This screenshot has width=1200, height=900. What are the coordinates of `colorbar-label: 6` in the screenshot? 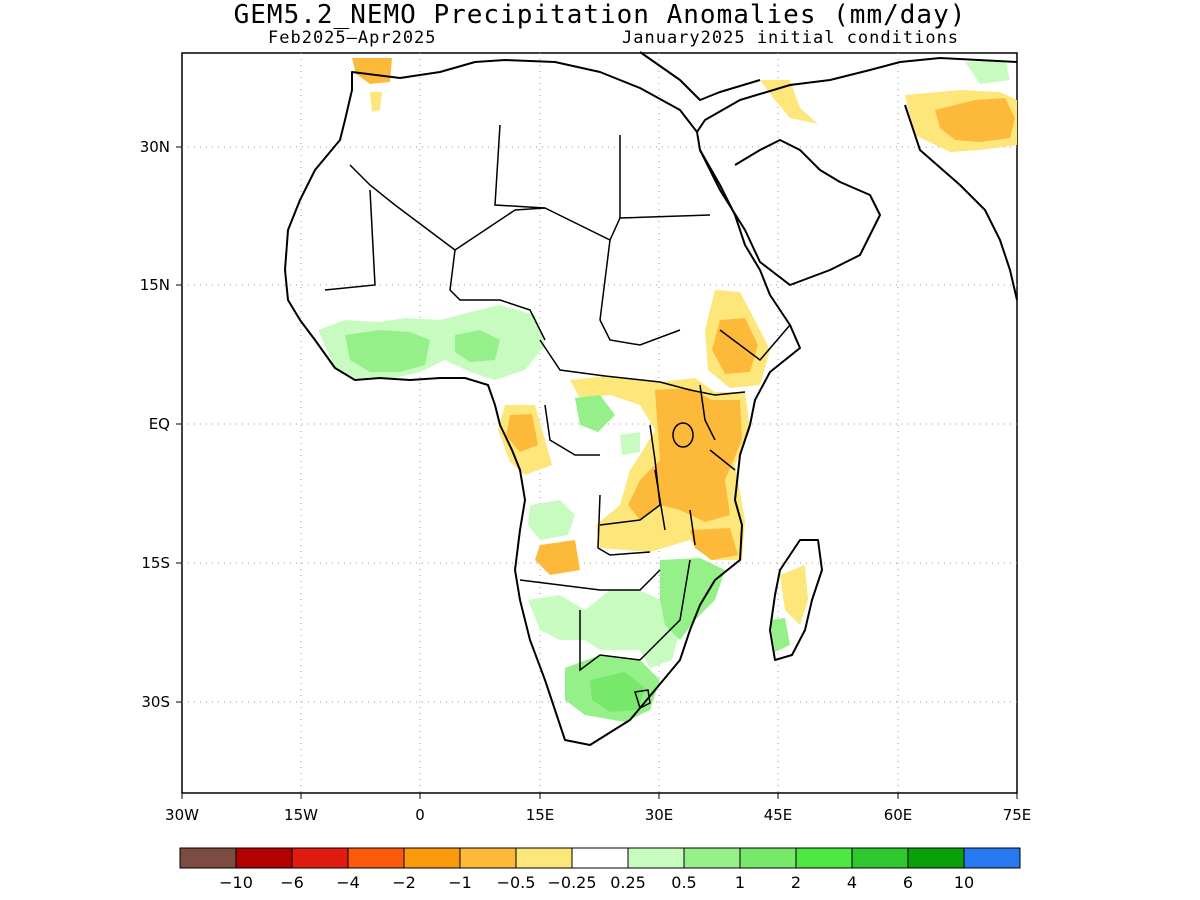 It's located at (908, 882).